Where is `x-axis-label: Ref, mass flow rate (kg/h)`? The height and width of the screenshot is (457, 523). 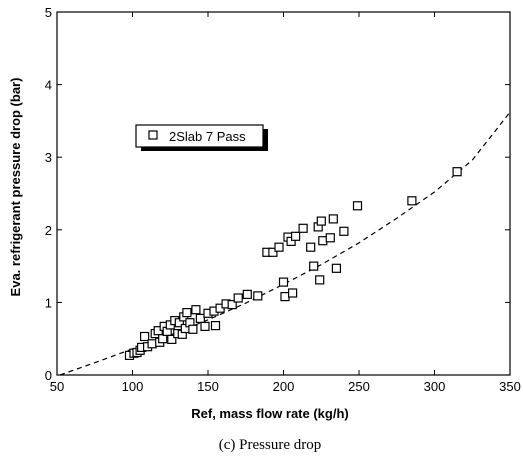
x-axis-label: Ref, mass flow rate (kg/h) is located at coordinates (269, 413).